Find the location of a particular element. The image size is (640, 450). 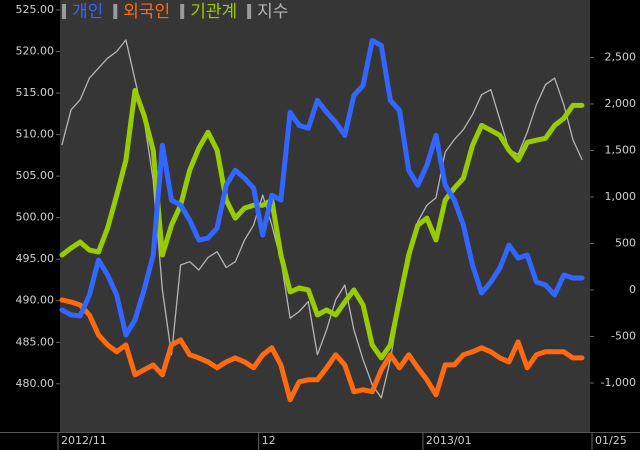

x-tick-label: 2012/11 is located at coordinates (84, 440).